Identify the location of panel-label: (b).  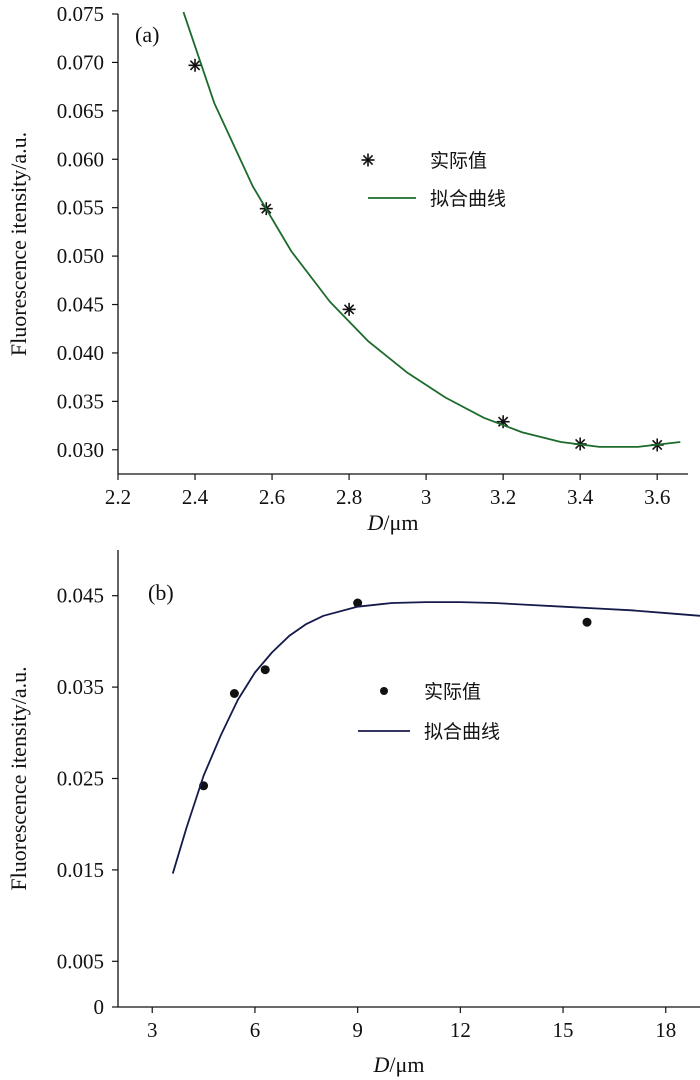
(161, 592).